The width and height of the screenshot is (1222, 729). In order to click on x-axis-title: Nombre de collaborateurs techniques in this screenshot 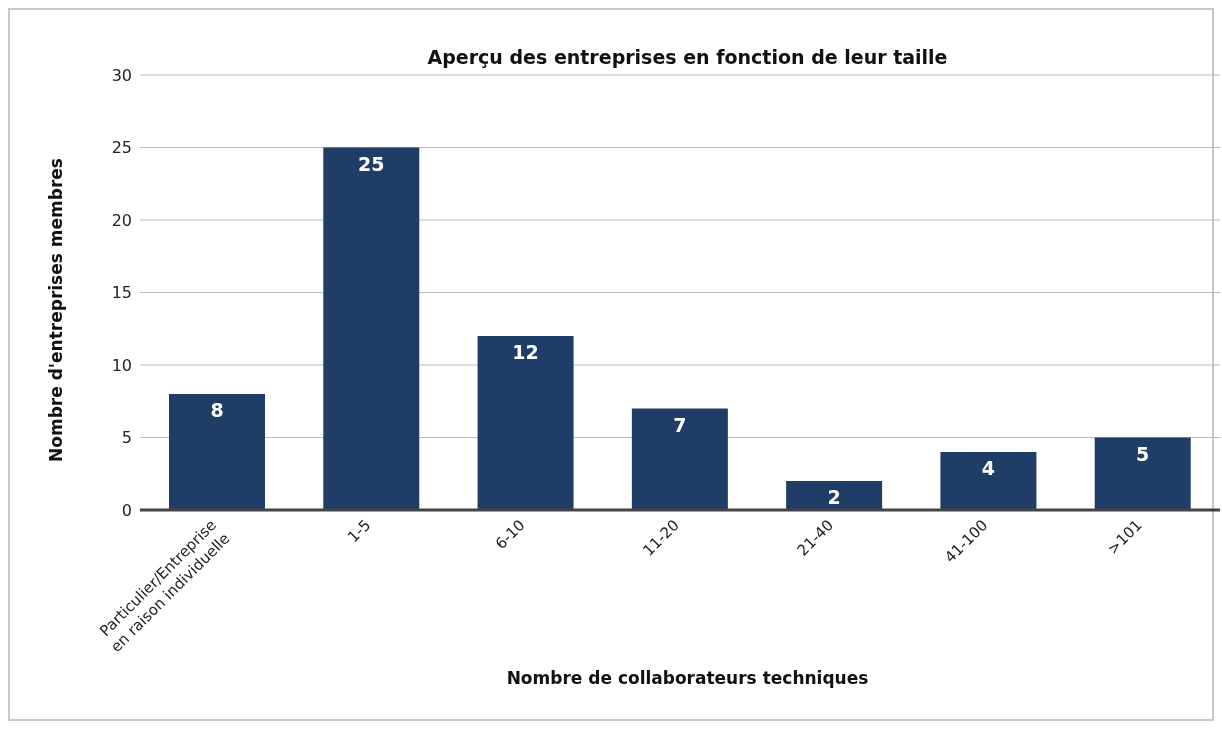, I will do `click(687, 678)`.